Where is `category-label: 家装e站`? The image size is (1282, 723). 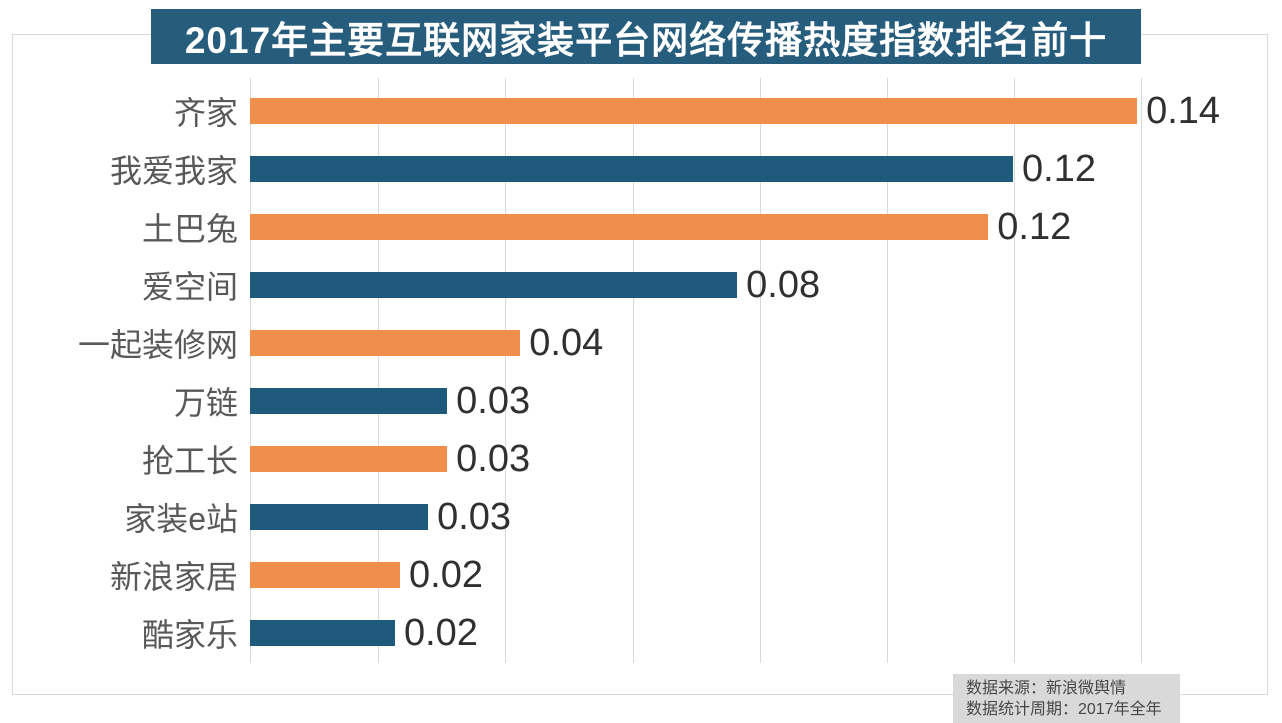
category-label: 家装e站 is located at coordinates (181, 519).